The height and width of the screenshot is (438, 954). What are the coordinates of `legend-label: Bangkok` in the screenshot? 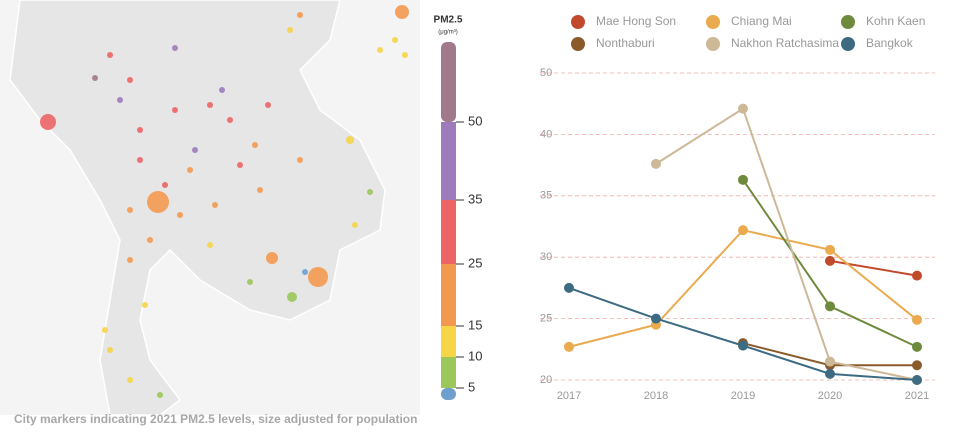 It's located at (890, 43).